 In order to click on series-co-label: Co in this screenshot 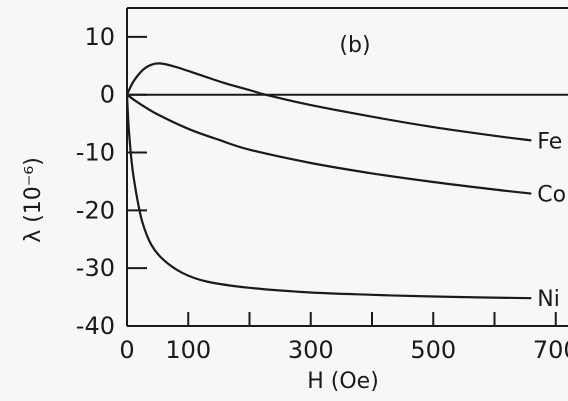, I will do `click(551, 195)`.